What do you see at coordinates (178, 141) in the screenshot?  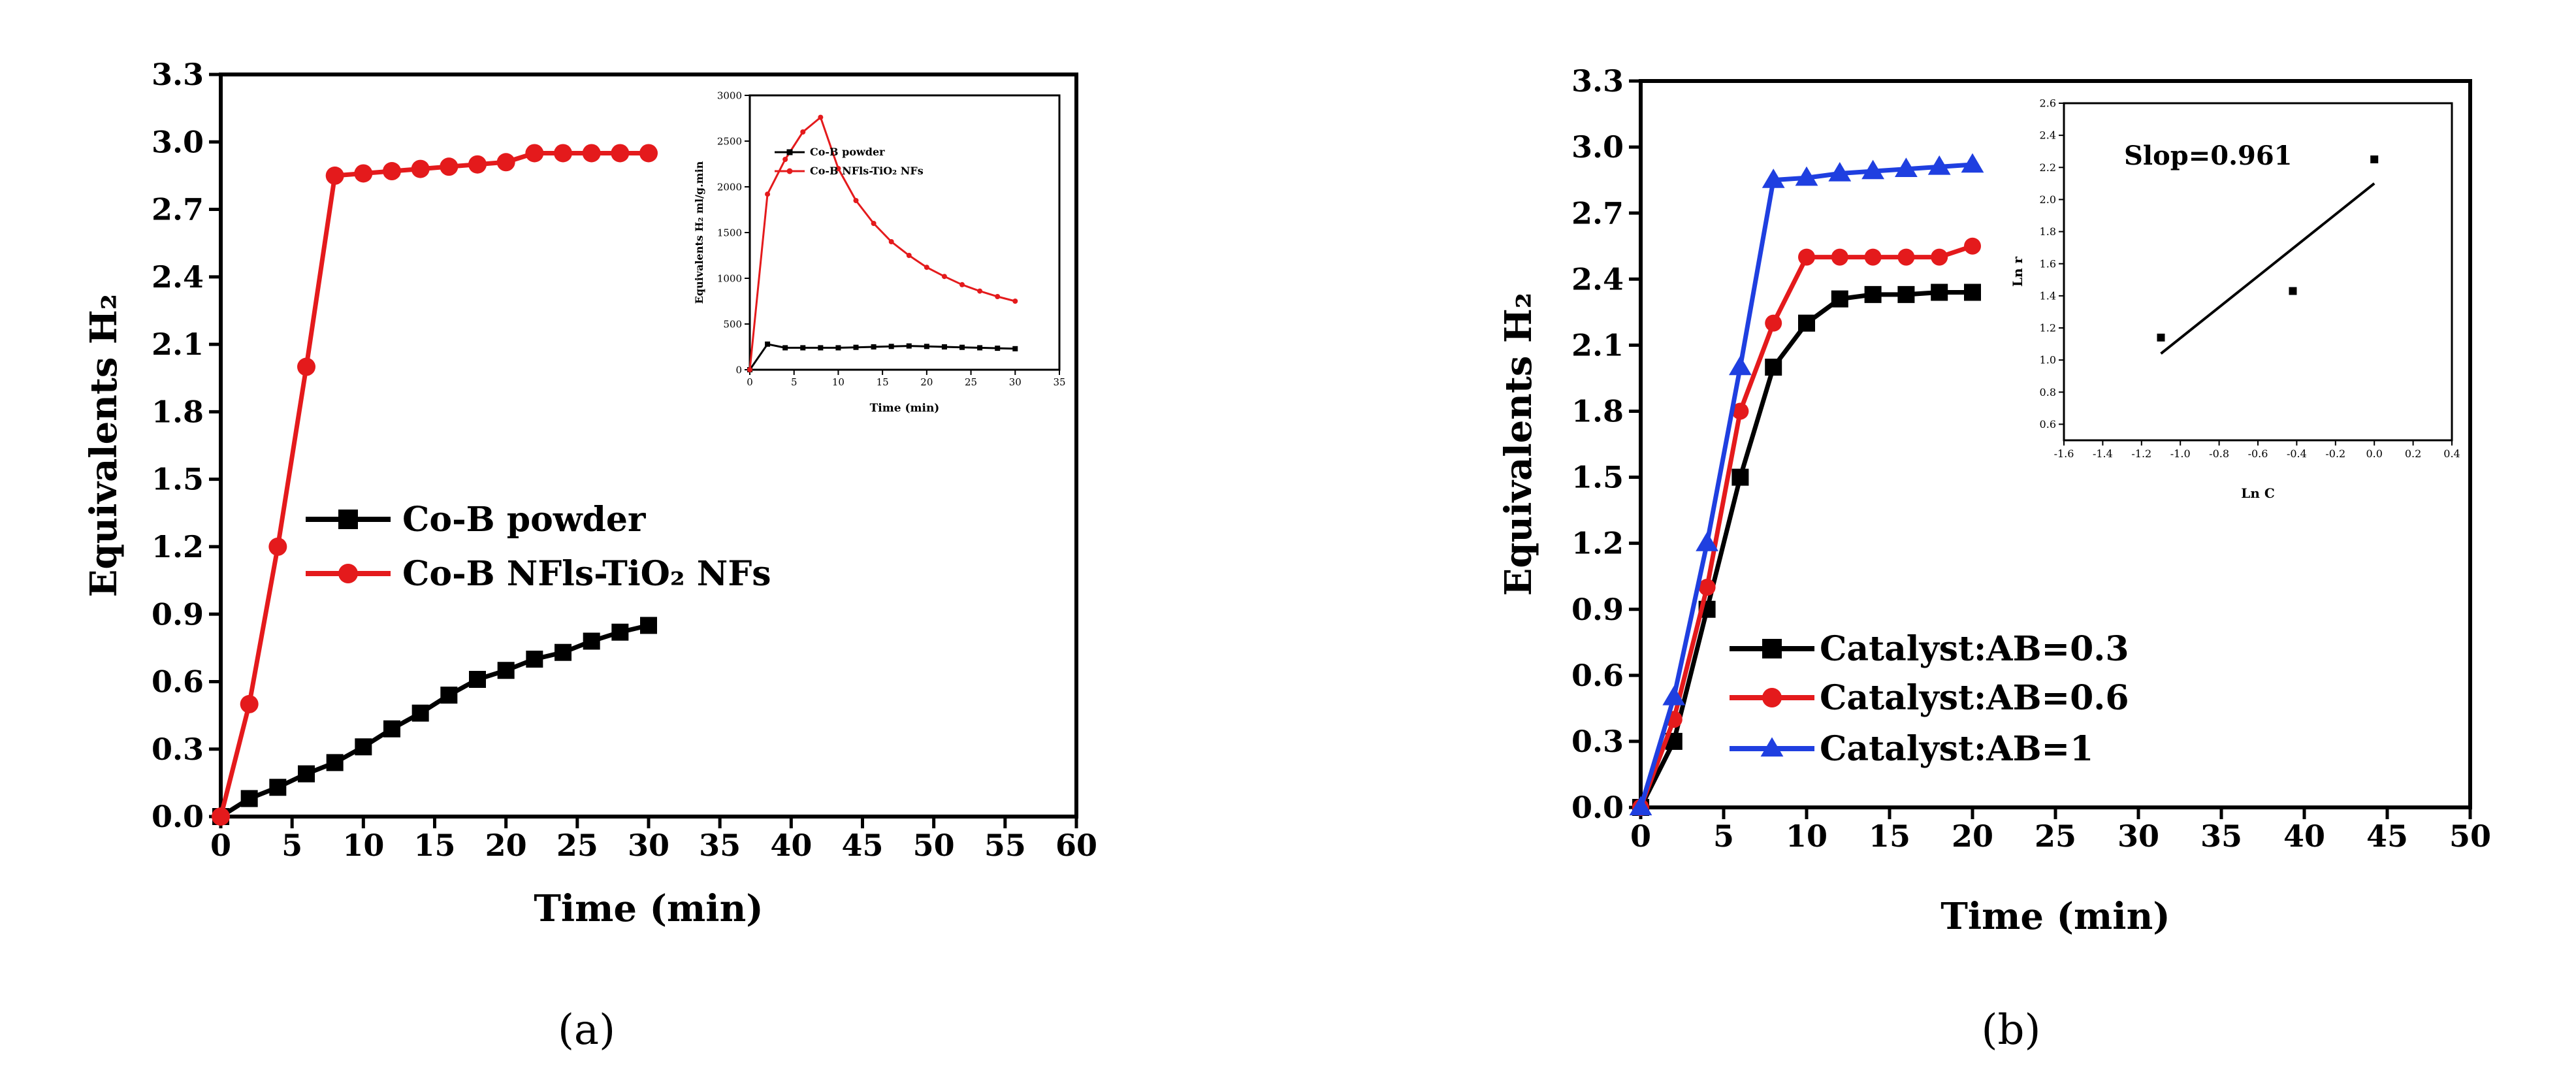 I see `a-y-tick-label: 3.0` at bounding box center [178, 141].